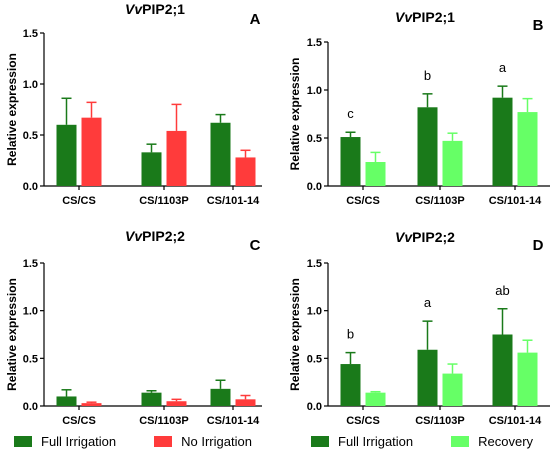  What do you see at coordinates (502, 290) in the screenshot?
I see `significance-letter: ab` at bounding box center [502, 290].